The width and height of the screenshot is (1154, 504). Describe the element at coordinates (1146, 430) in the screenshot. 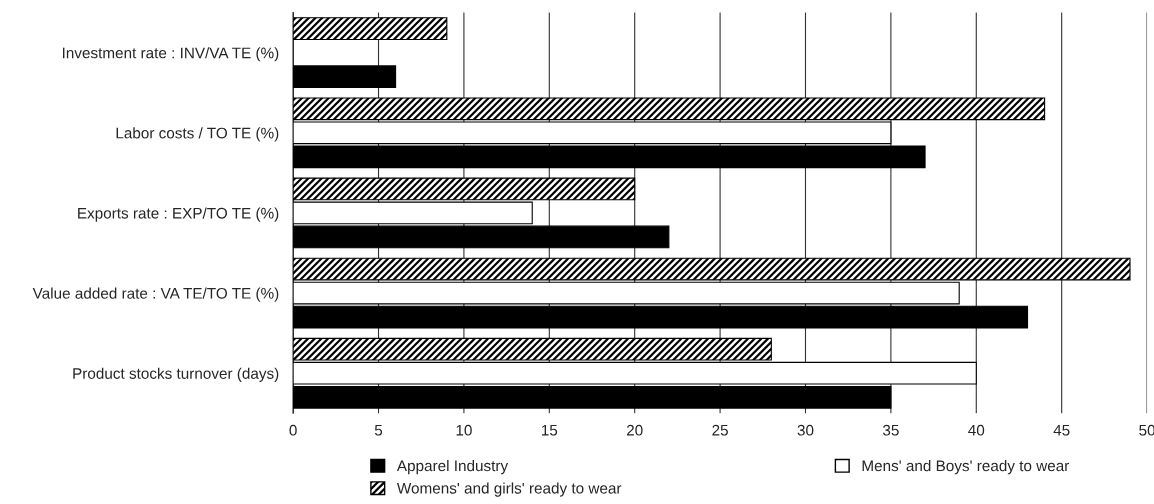

I see `x-tick-label: 50` at that location.